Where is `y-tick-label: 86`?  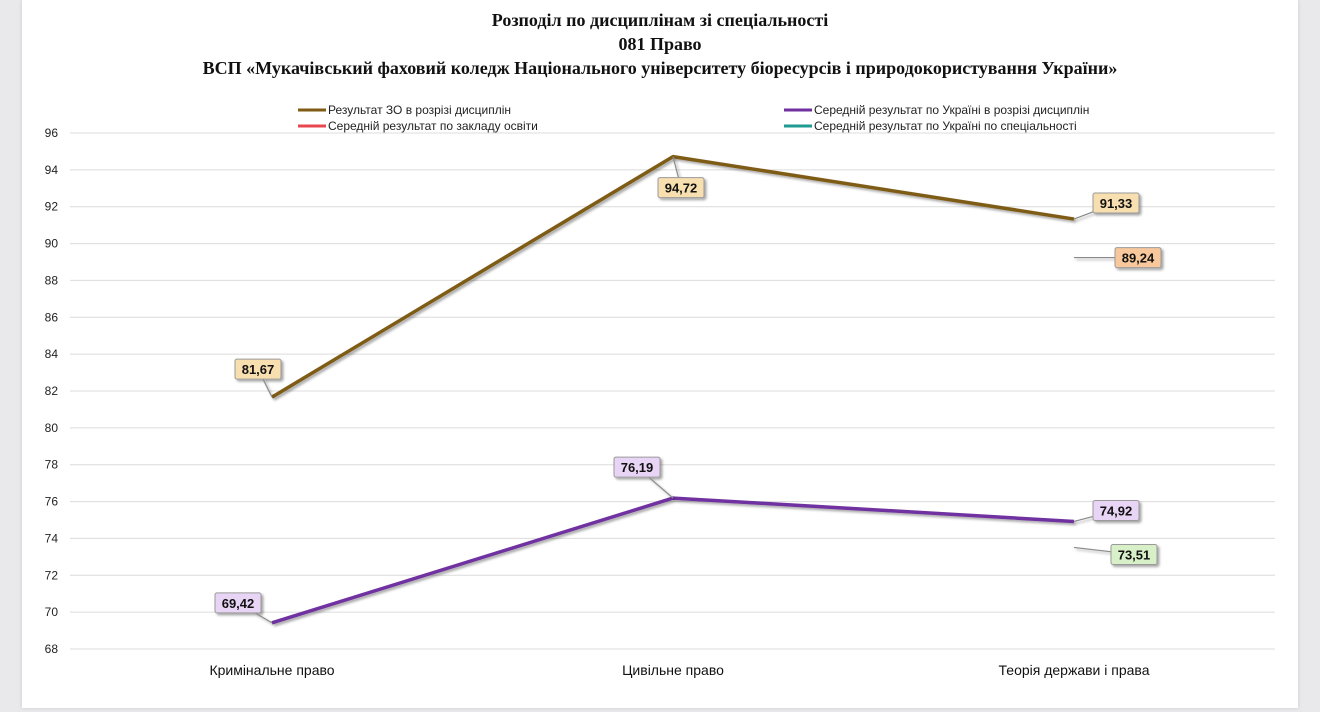
y-tick-label: 86 is located at coordinates (52, 317).